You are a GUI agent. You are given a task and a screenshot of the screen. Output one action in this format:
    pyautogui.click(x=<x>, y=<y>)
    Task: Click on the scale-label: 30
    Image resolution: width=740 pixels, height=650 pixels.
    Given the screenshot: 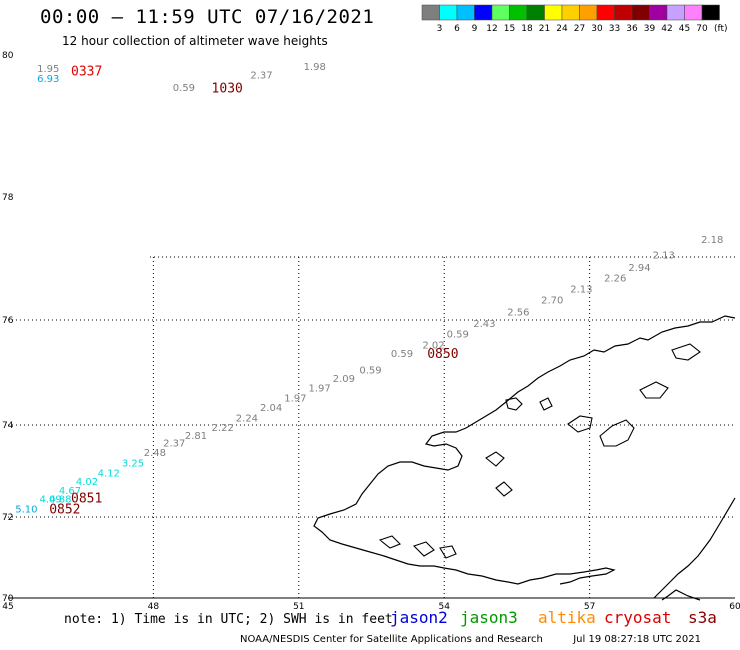 What is the action you would take?
    pyautogui.click(x=597, y=29)
    